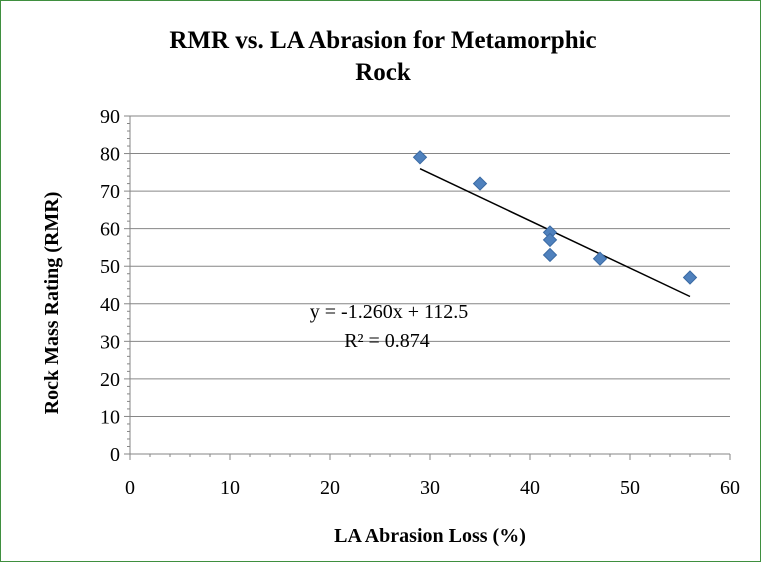  I want to click on x-tick-label-4: 40, so click(530, 488).